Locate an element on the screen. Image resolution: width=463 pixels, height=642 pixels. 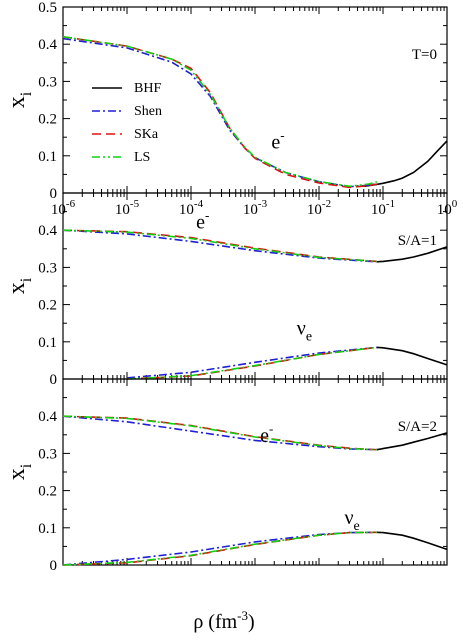
y-tick-label: 0.5 is located at coordinates (47, 8).